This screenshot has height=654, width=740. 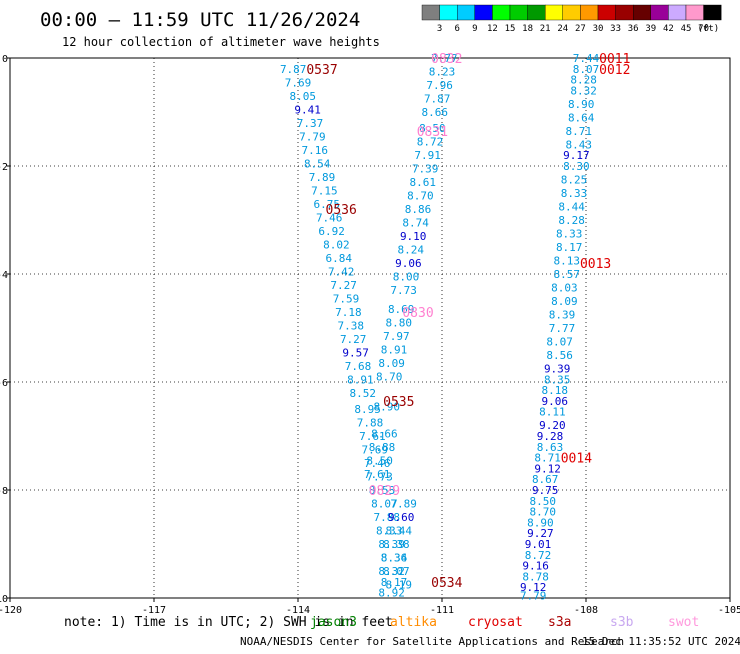 I want to click on wave-height-label: 7.73, so click(x=403, y=290).